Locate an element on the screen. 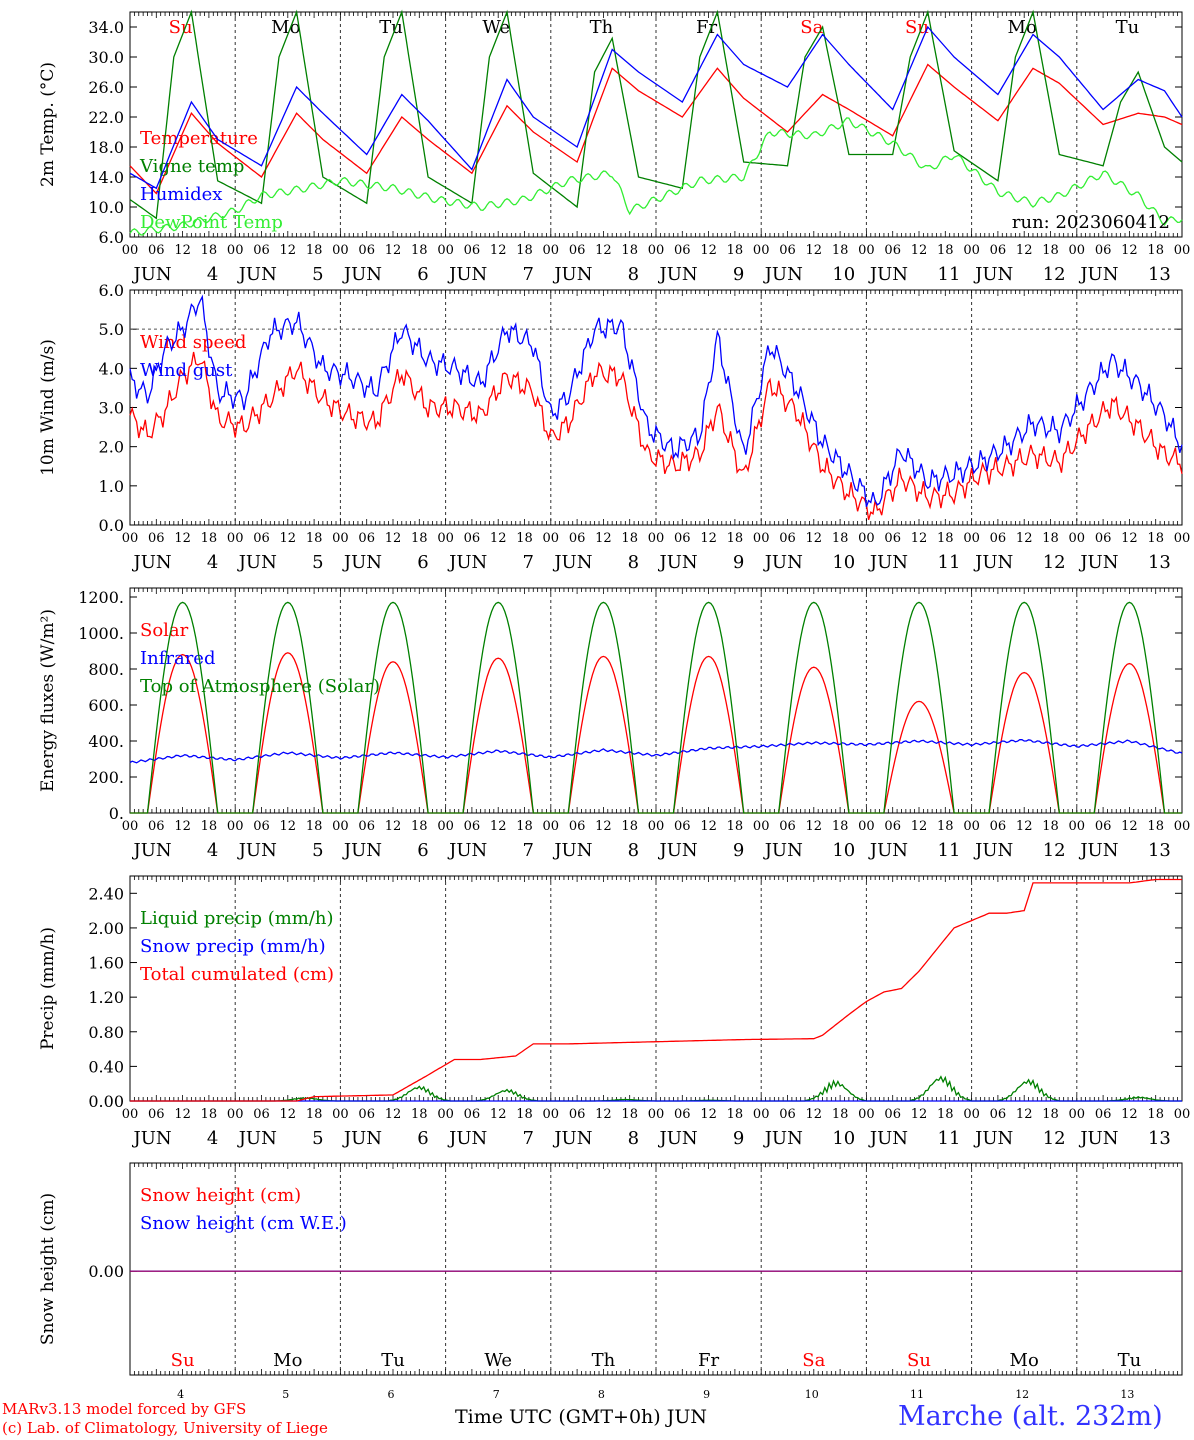  legend-entry: Snow precip (mm/h) is located at coordinates (233, 946).